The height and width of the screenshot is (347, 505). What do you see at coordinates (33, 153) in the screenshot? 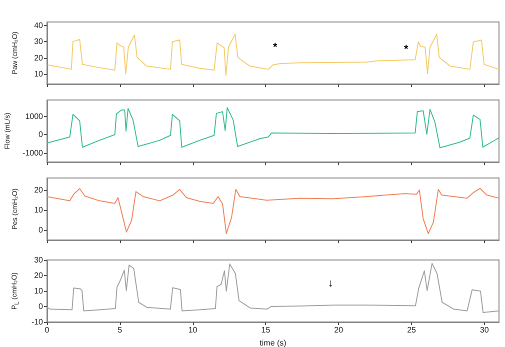
I see `y-tick-label: -1000` at bounding box center [33, 153].